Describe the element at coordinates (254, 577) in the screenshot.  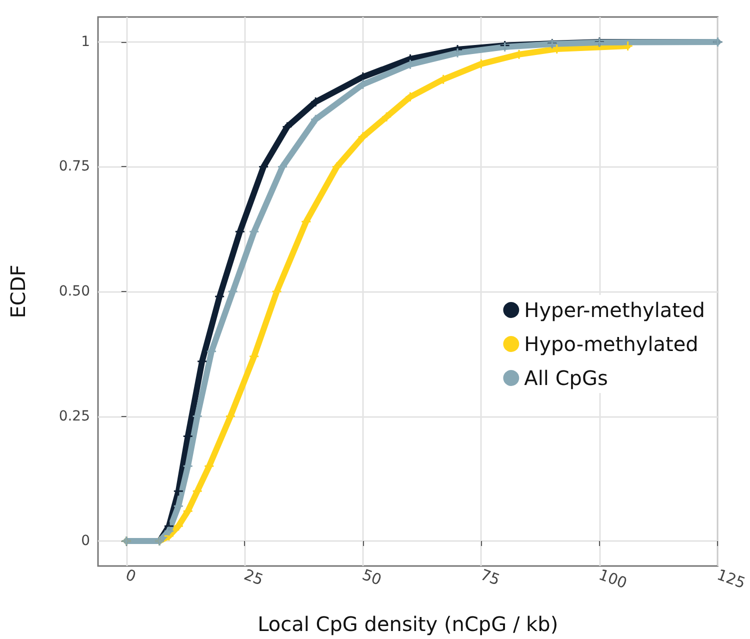
I see `x-tick-label: 25` at that location.